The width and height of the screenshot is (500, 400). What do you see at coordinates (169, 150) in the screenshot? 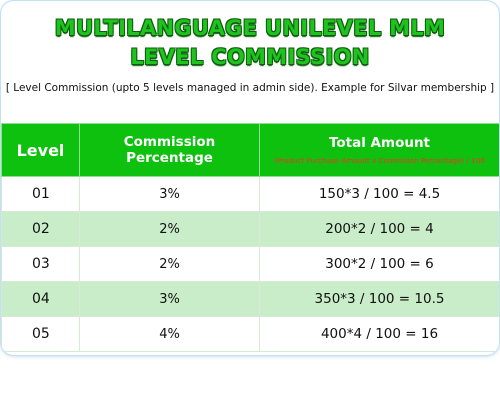
I see `header-commission-percentage: Commission Percentage` at bounding box center [169, 150].